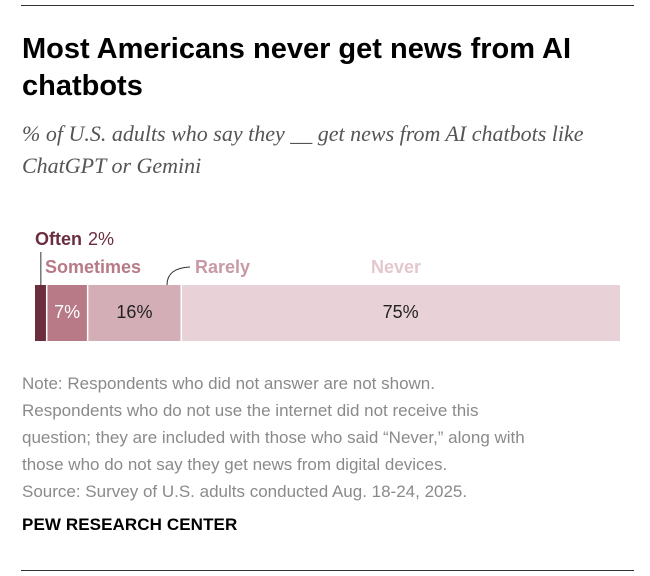 The image size is (650, 576). I want to click on pew-brand-logo: PEW RESEARCH CENTER, so click(130, 524).